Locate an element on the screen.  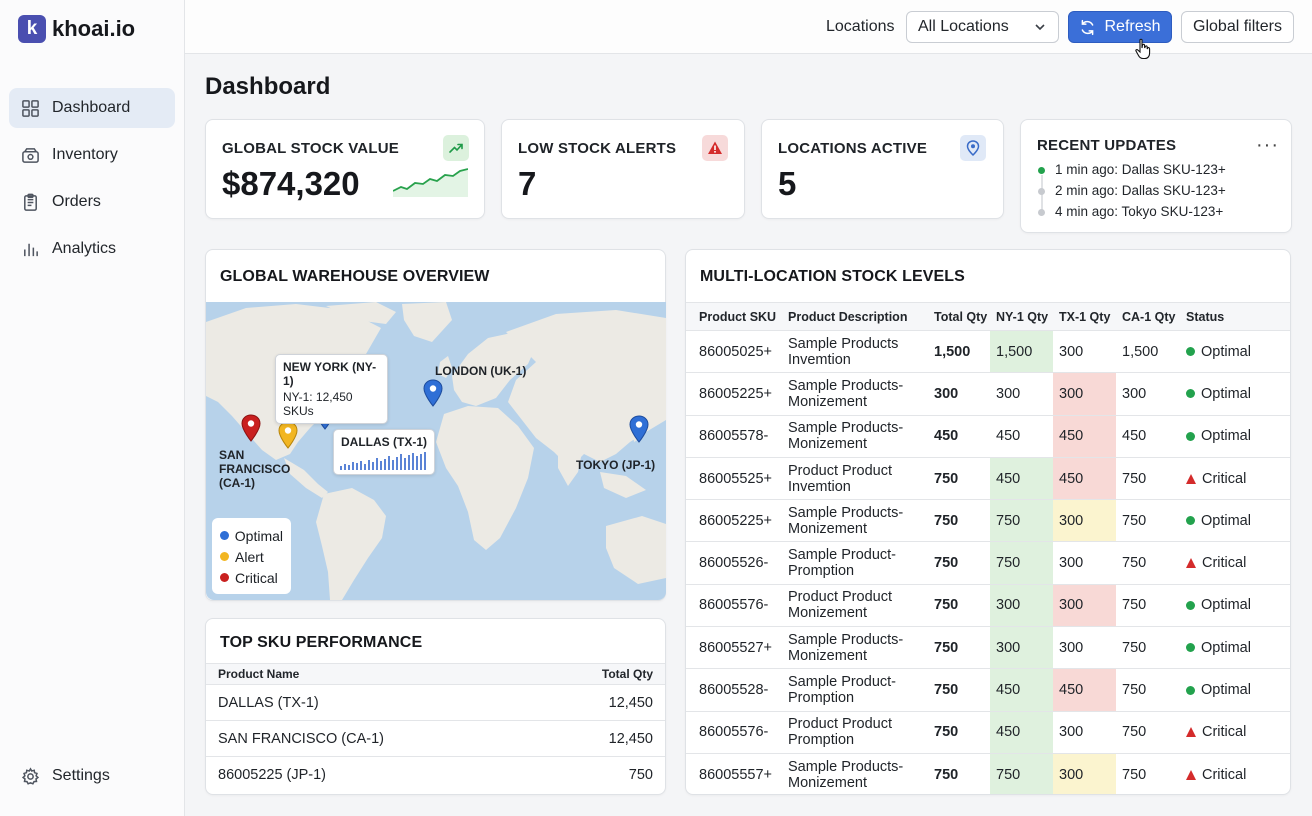
pin-dallas is located at coordinates (288, 435).